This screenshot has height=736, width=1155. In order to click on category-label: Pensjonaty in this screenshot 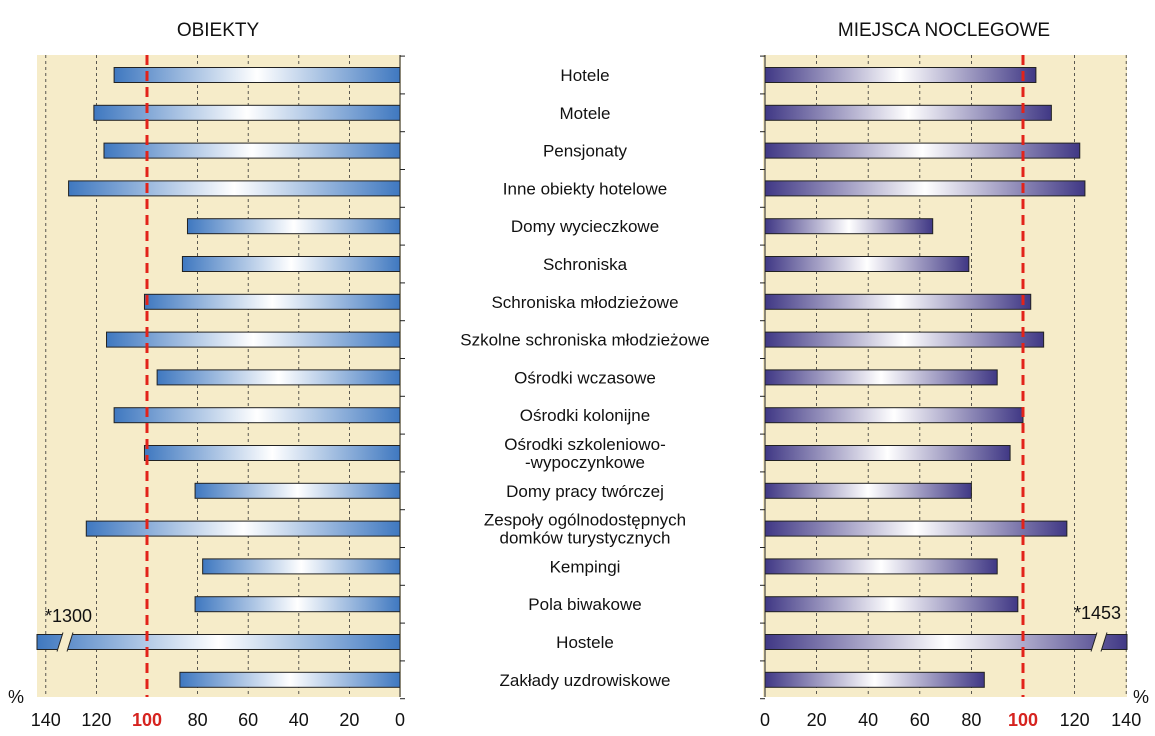, I will do `click(585, 151)`.